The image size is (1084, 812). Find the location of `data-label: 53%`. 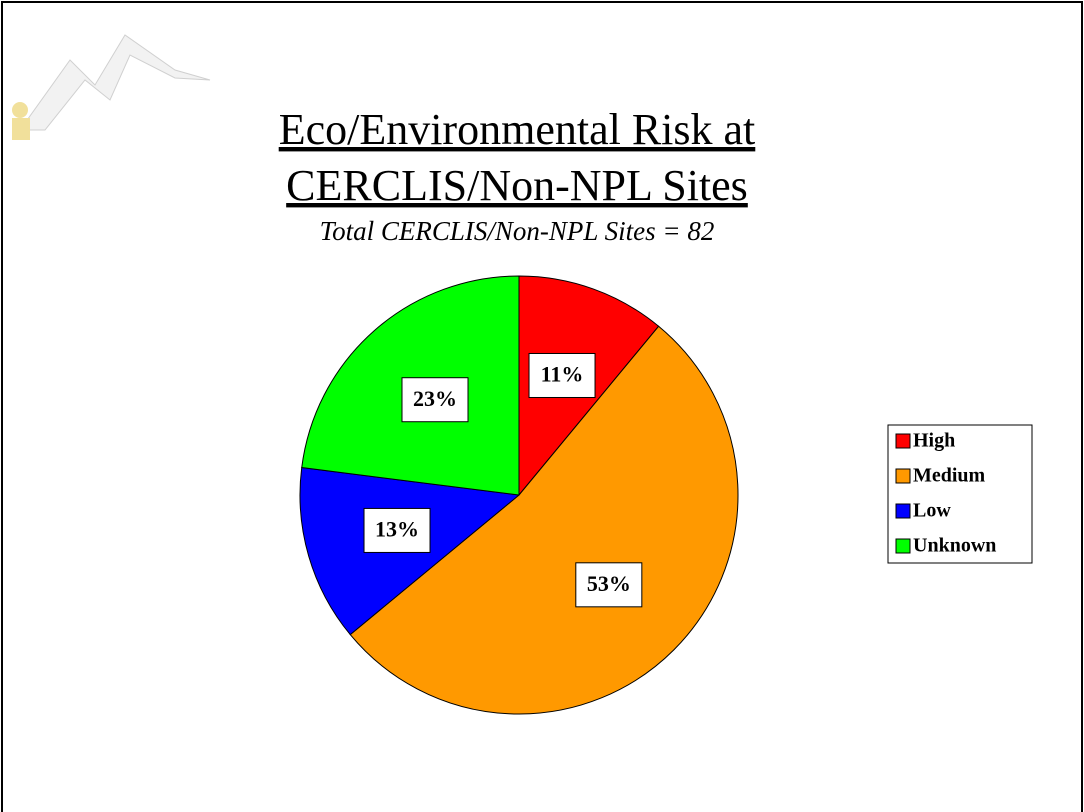

data-label: 53% is located at coordinates (609, 583).